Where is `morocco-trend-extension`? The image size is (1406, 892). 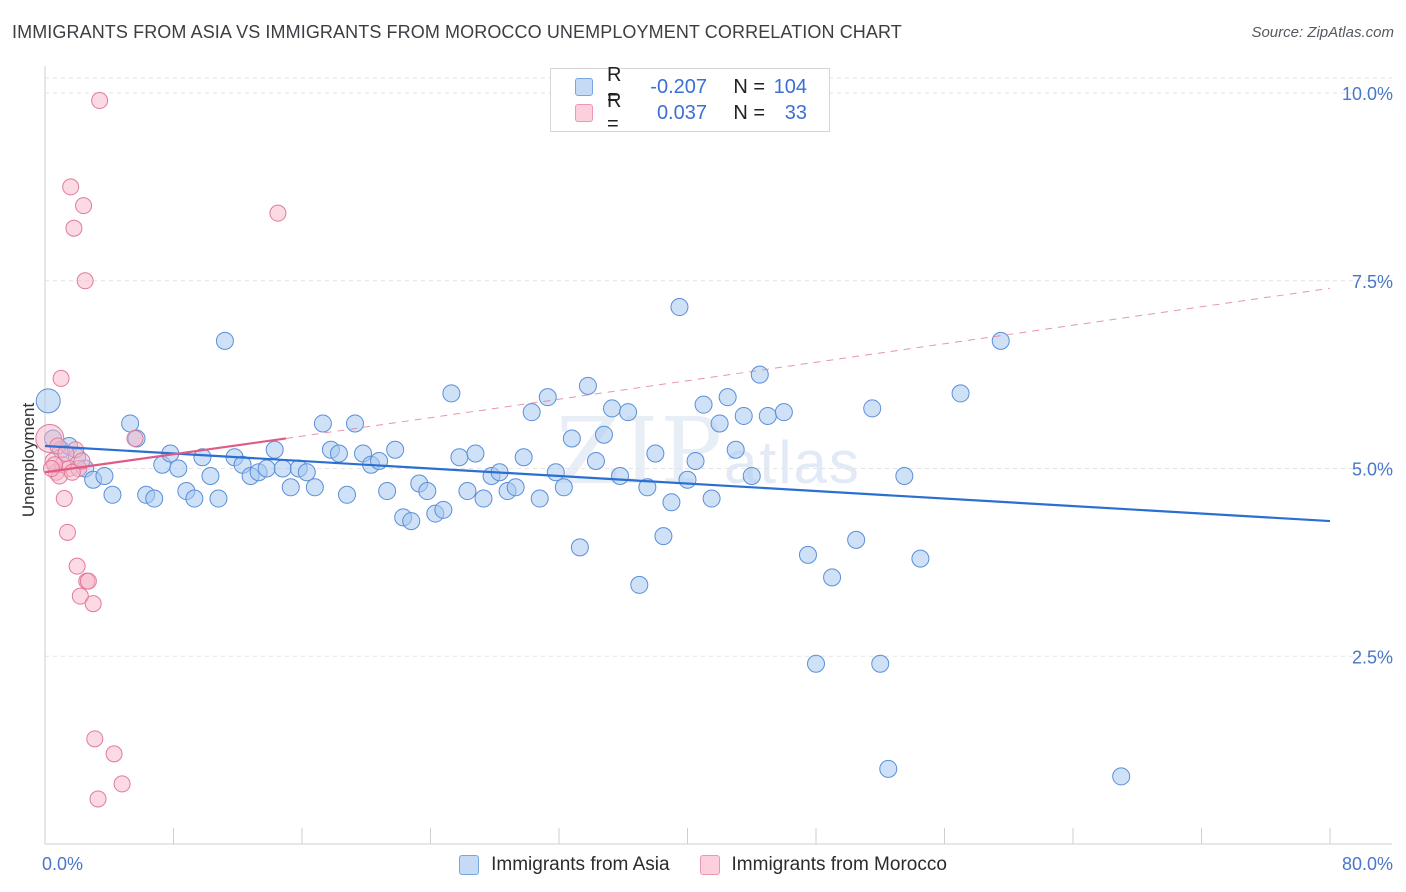
morocco-trend-extension is located at coordinates (808, 363).